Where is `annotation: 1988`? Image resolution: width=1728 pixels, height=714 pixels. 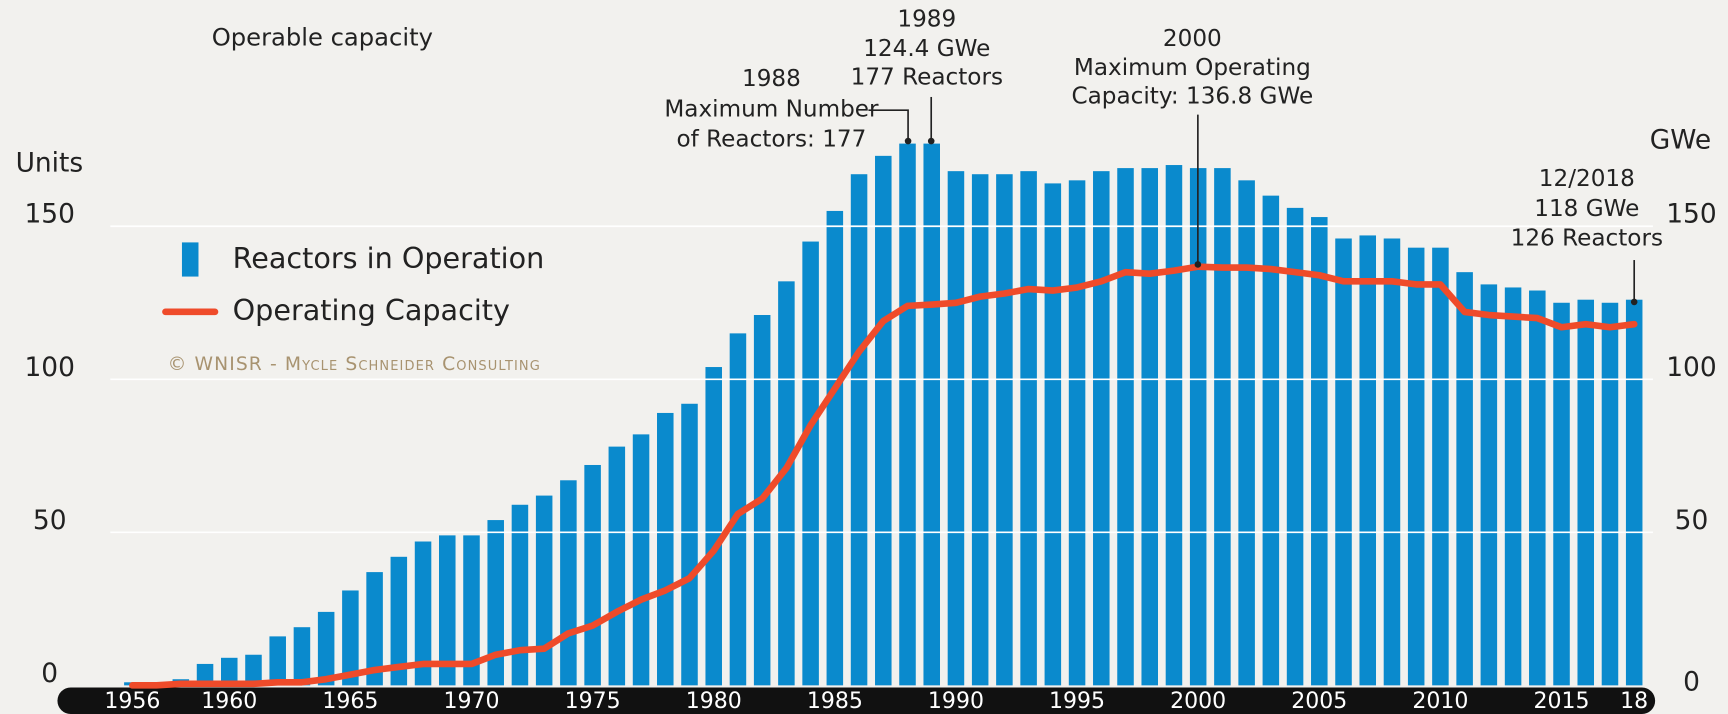
annotation: 1988 is located at coordinates (771, 79).